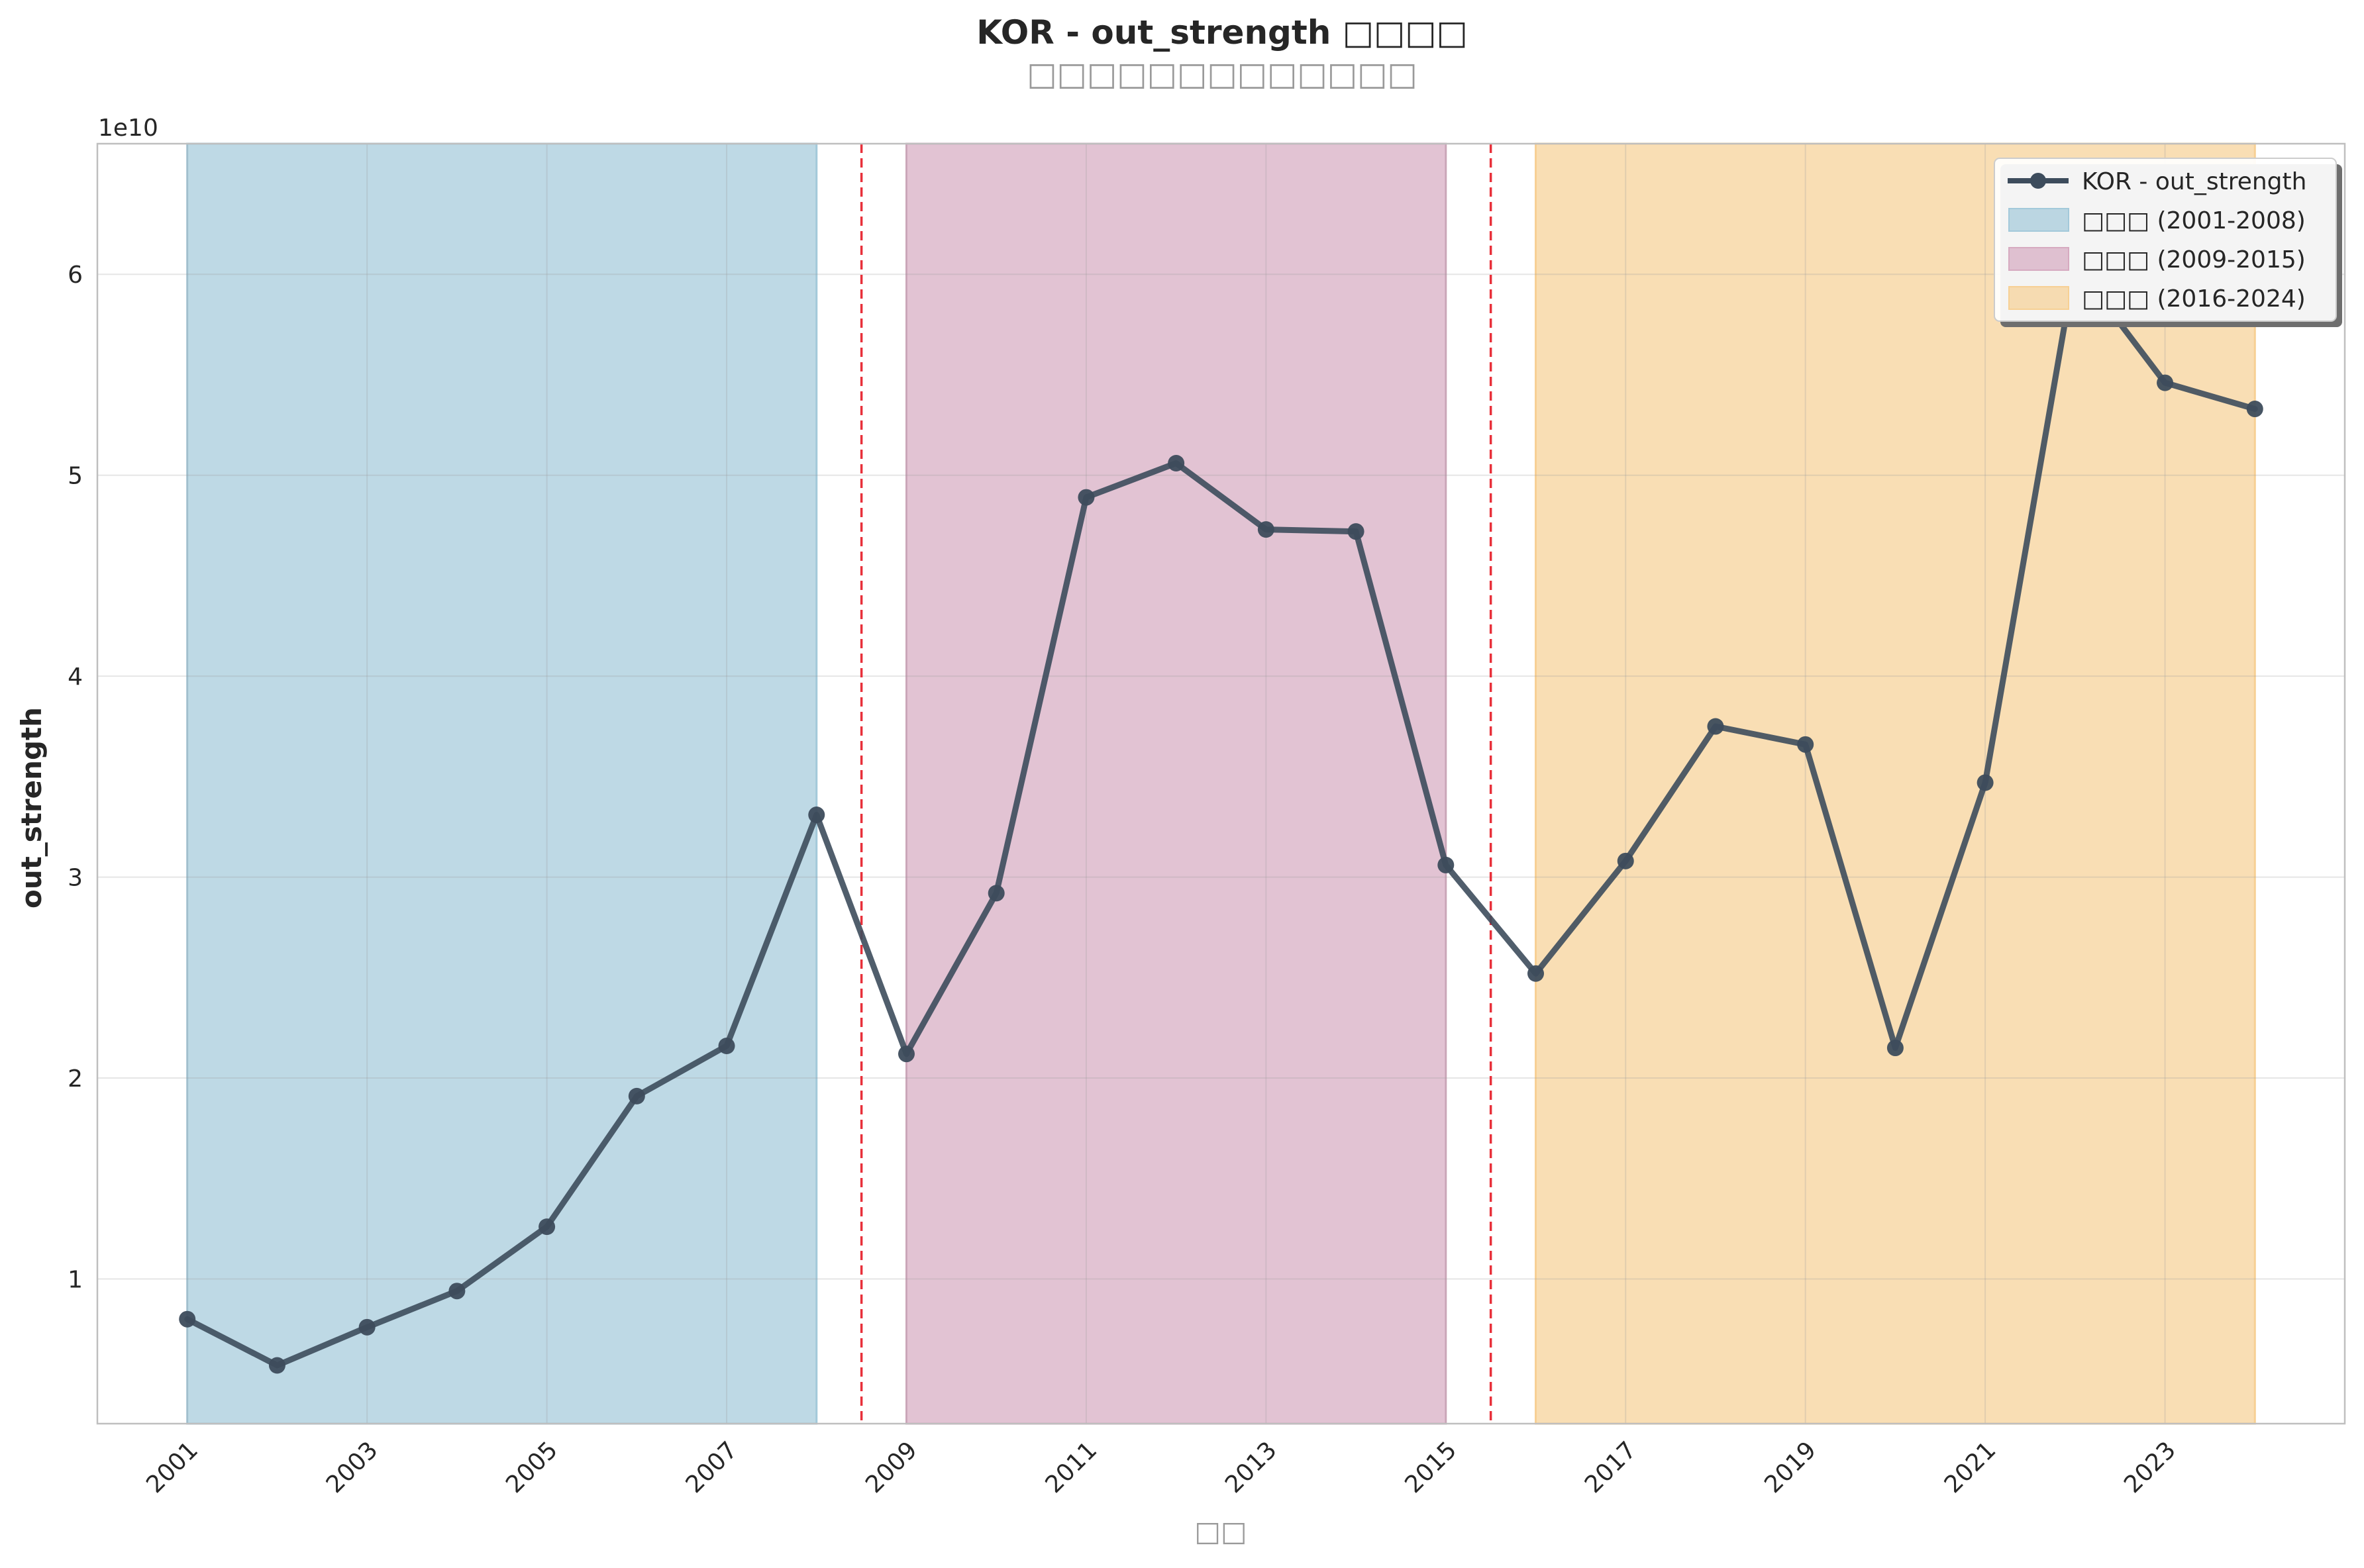  Describe the element at coordinates (128, 128) in the screenshot. I see `y-multiplier-label: 1e10` at that location.